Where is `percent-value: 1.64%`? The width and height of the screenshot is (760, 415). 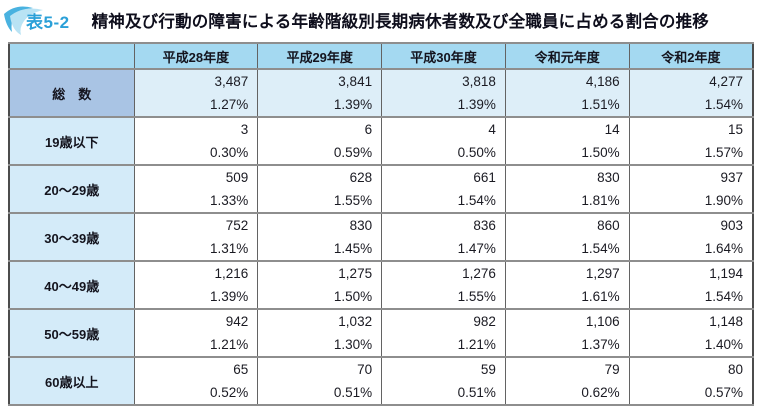 percent-value: 1.64% is located at coordinates (723, 248).